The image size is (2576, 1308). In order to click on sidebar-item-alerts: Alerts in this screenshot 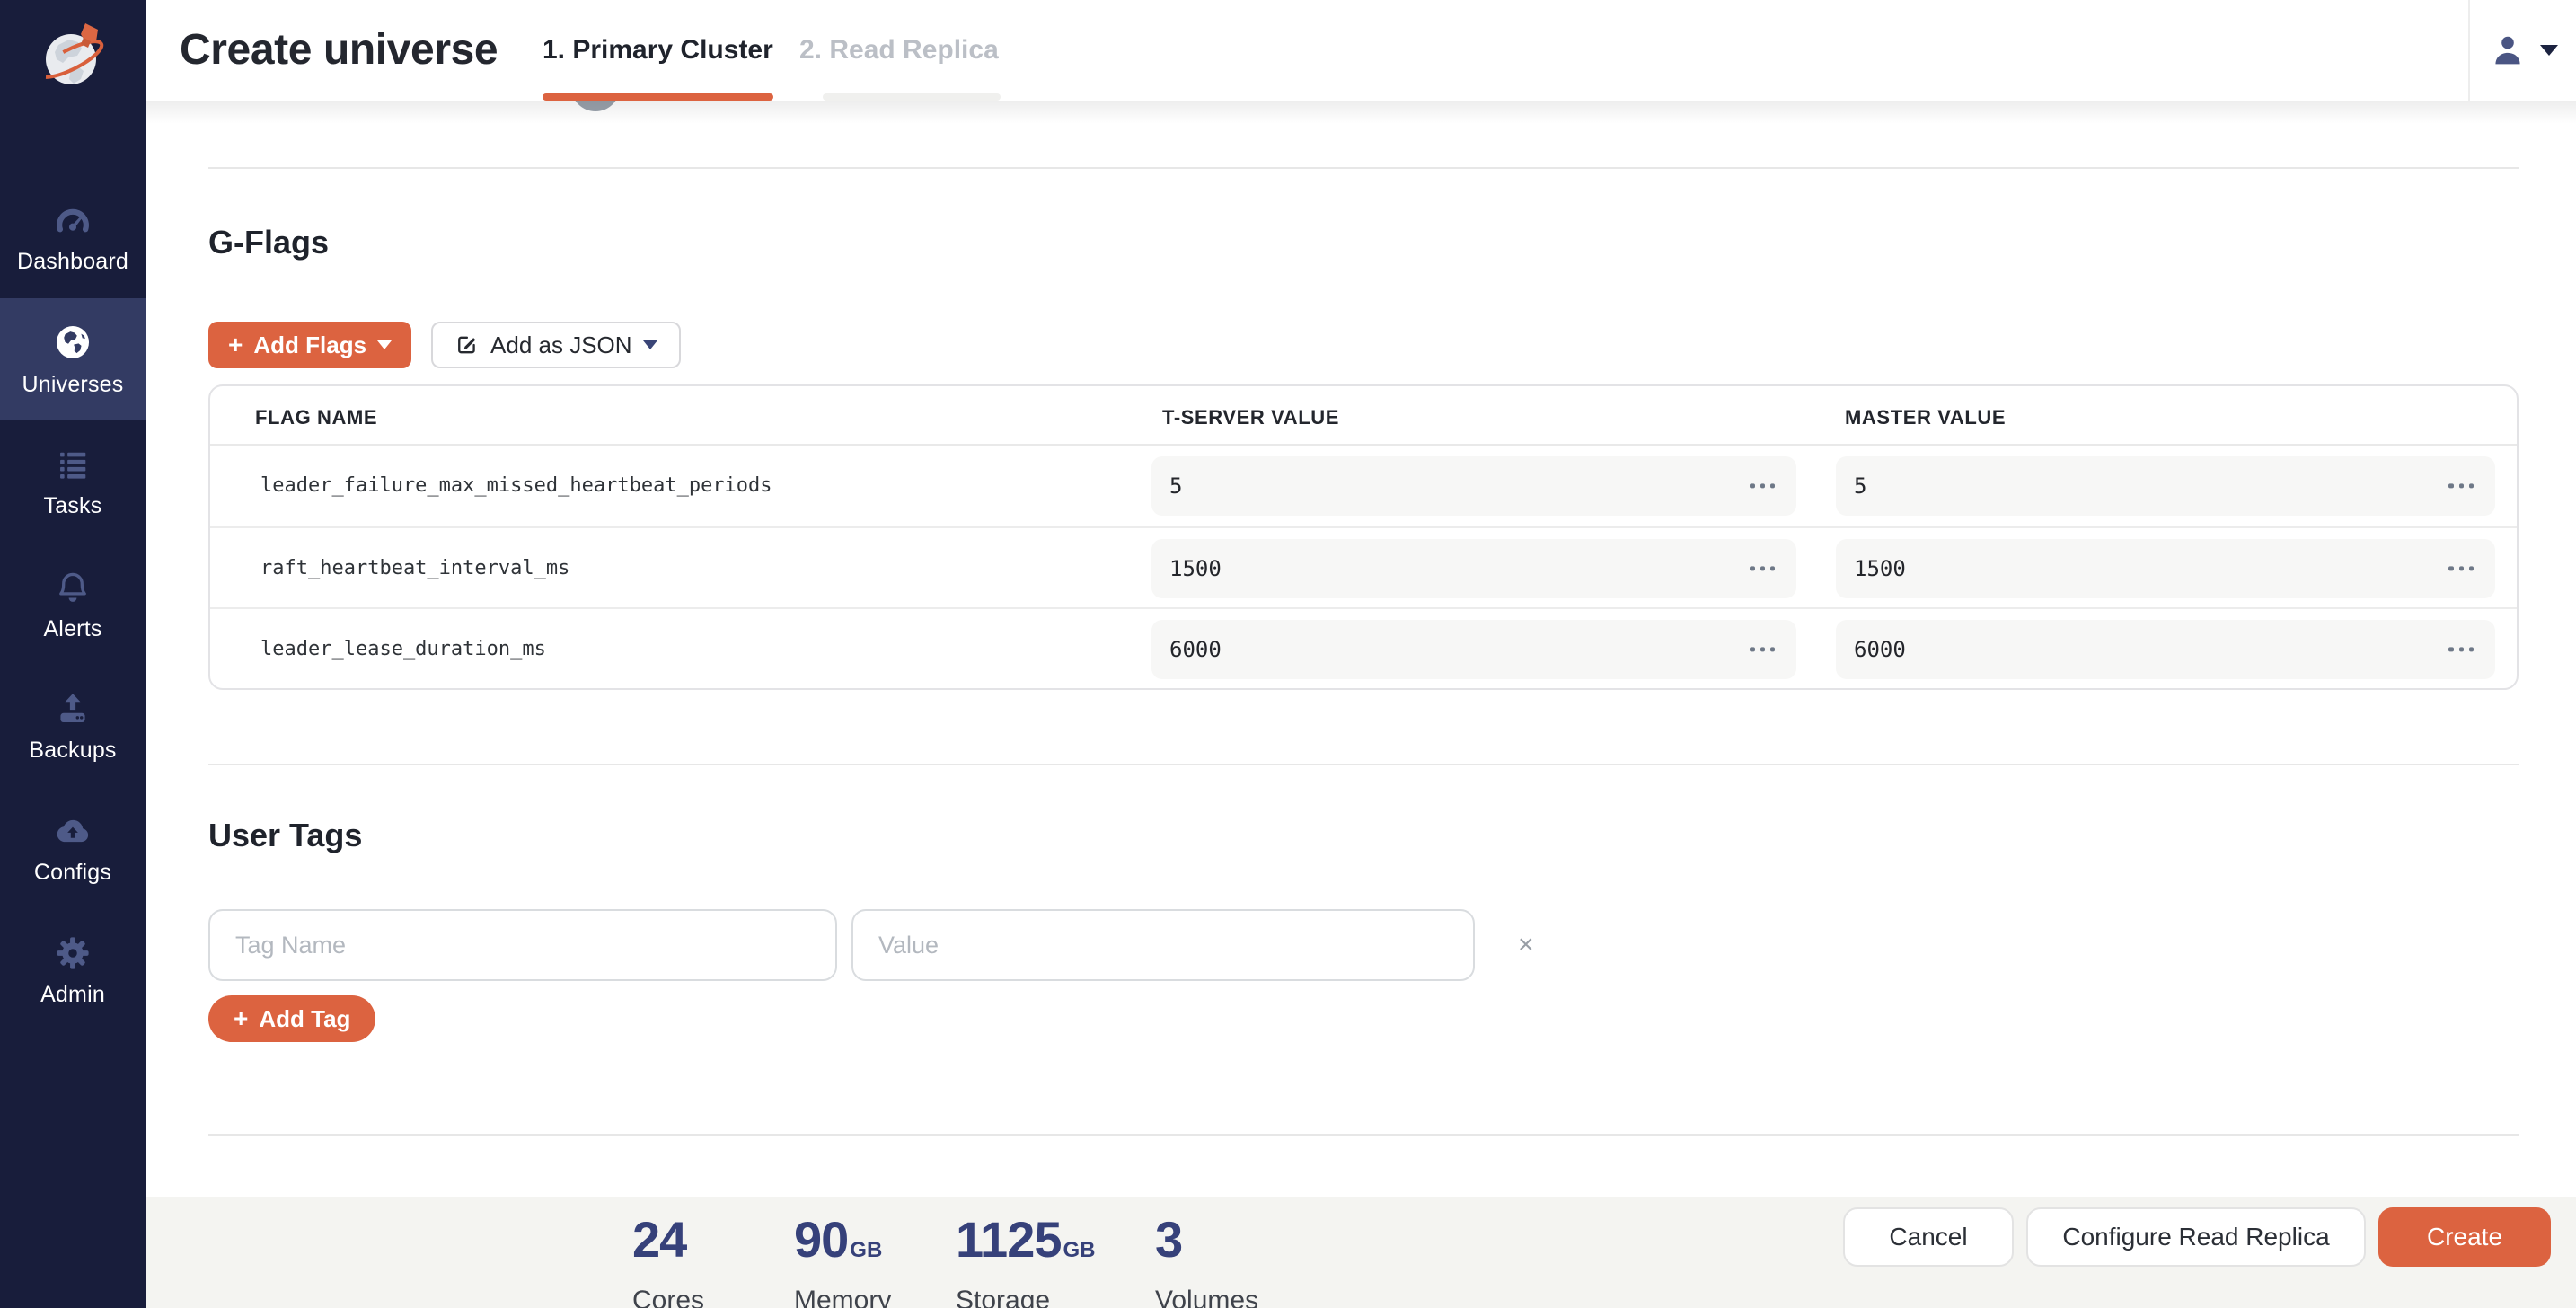, I will do `click(73, 604)`.